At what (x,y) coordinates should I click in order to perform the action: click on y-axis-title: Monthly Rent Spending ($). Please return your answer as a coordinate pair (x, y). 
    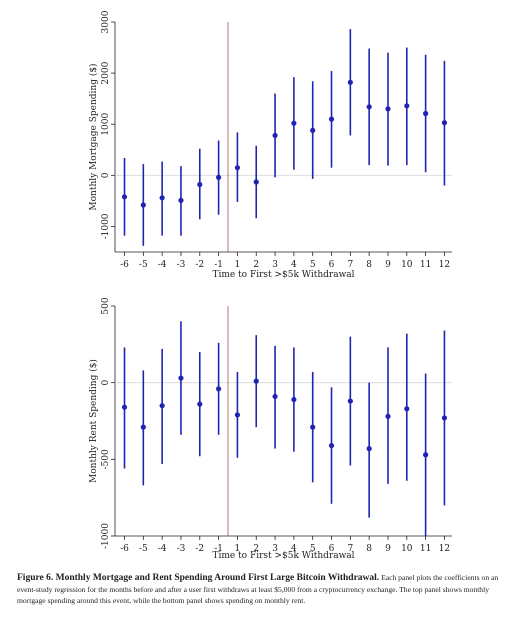
    Looking at the image, I should click on (93, 421).